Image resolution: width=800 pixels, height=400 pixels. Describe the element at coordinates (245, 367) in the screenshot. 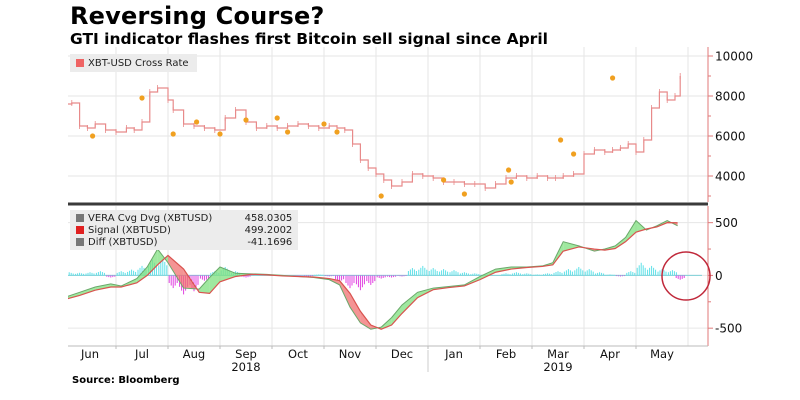

I see `year-label: 2018` at that location.